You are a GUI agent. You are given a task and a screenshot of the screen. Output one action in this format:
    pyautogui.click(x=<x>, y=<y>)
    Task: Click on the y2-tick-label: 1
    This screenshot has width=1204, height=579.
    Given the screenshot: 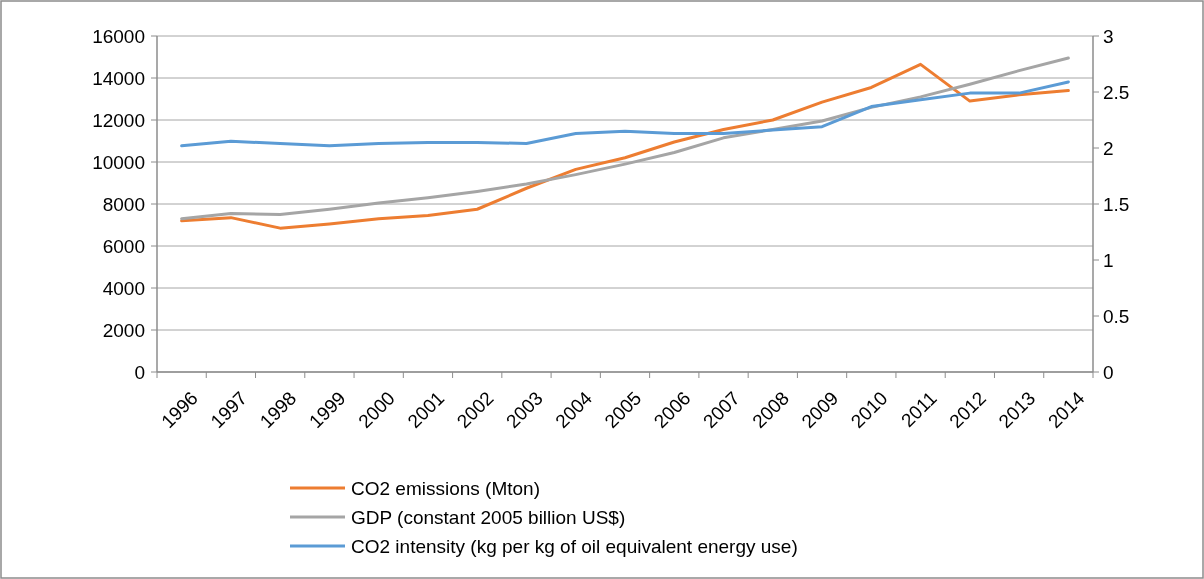 What is the action you would take?
    pyautogui.click(x=1108, y=260)
    